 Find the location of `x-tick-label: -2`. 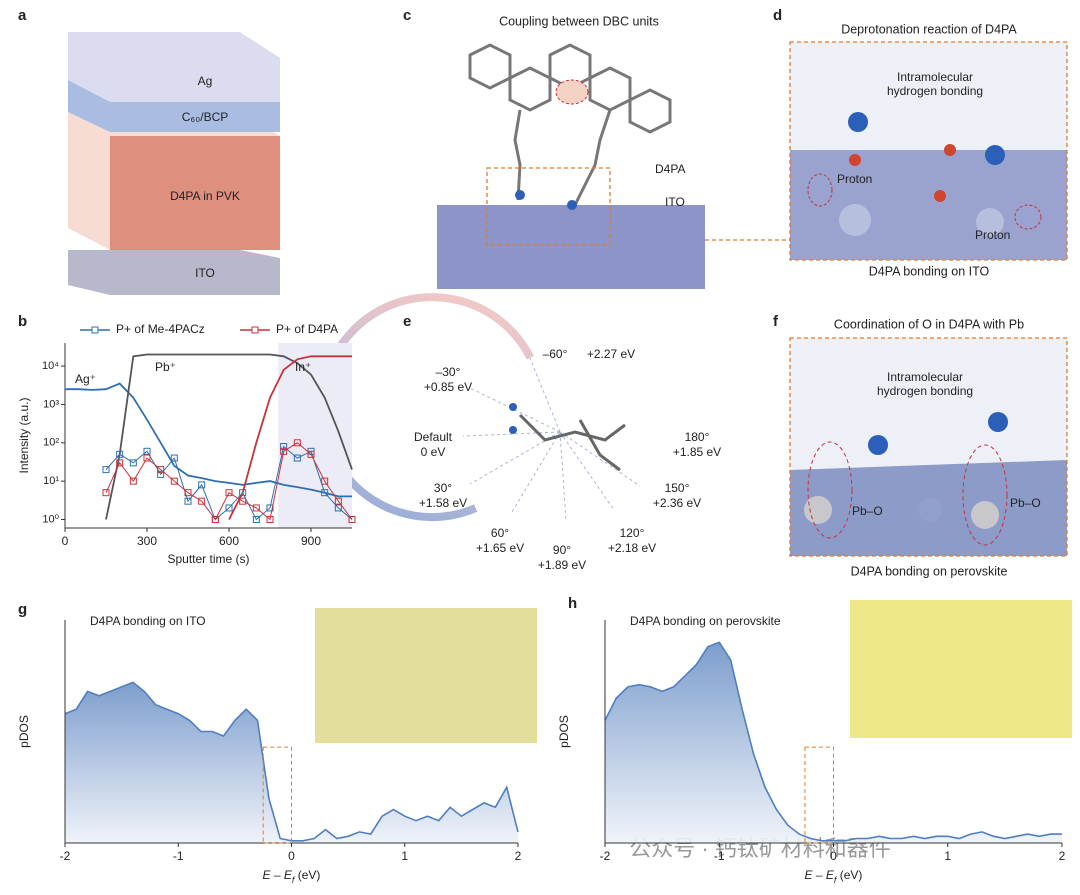

x-tick-label: -2 is located at coordinates (605, 856).